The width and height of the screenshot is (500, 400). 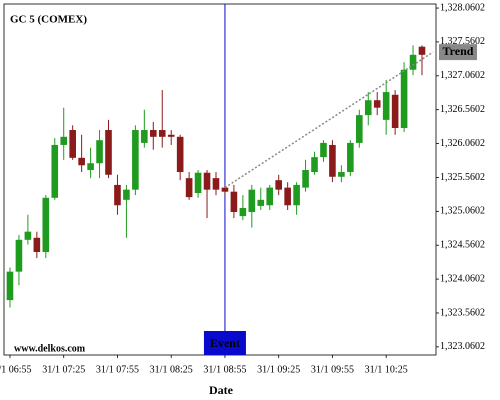 What do you see at coordinates (462, 177) in the screenshot?
I see `y-tick-label: 1,325.5602` at bounding box center [462, 177].